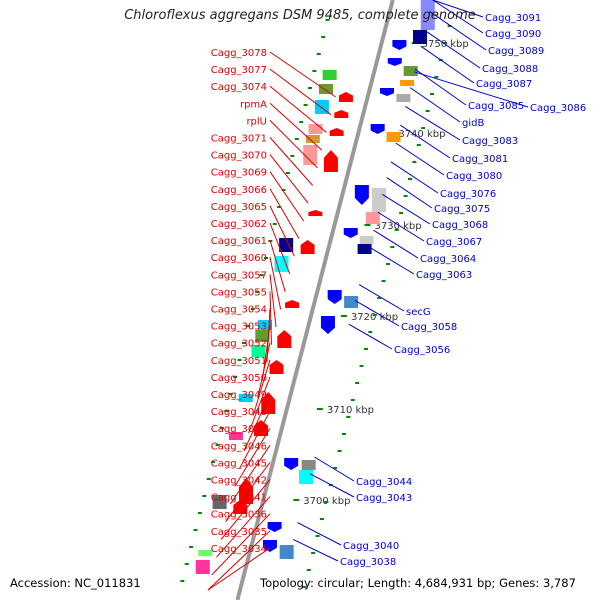 The height and width of the screenshot is (604, 600). What do you see at coordinates (239, 207) in the screenshot?
I see `gene-label-left: Cagg_3065` at bounding box center [239, 207].